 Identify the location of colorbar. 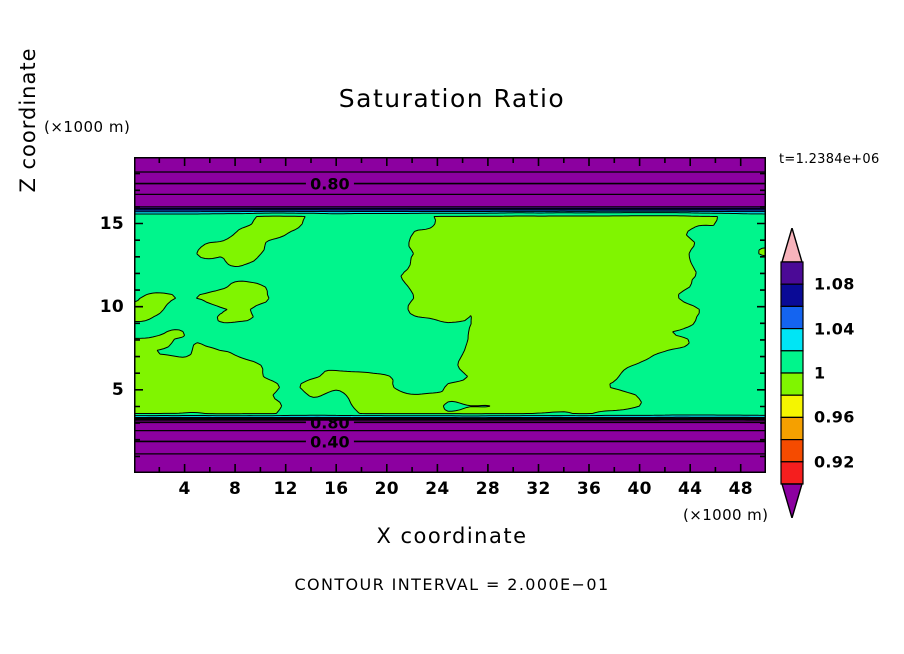
(792, 373).